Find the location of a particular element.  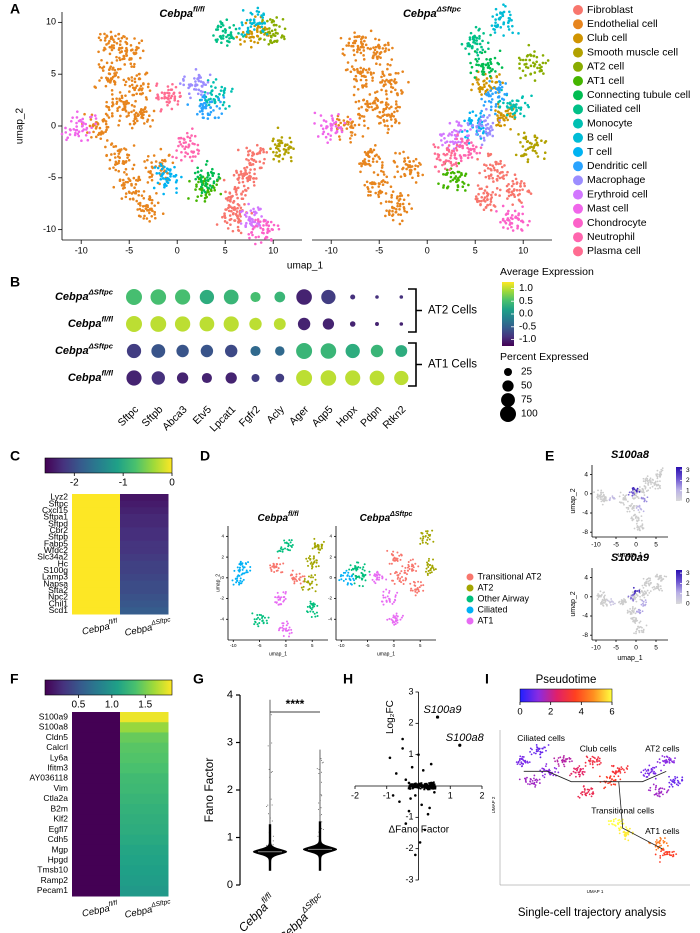

gene-label: Napsa is located at coordinates (55, 583).